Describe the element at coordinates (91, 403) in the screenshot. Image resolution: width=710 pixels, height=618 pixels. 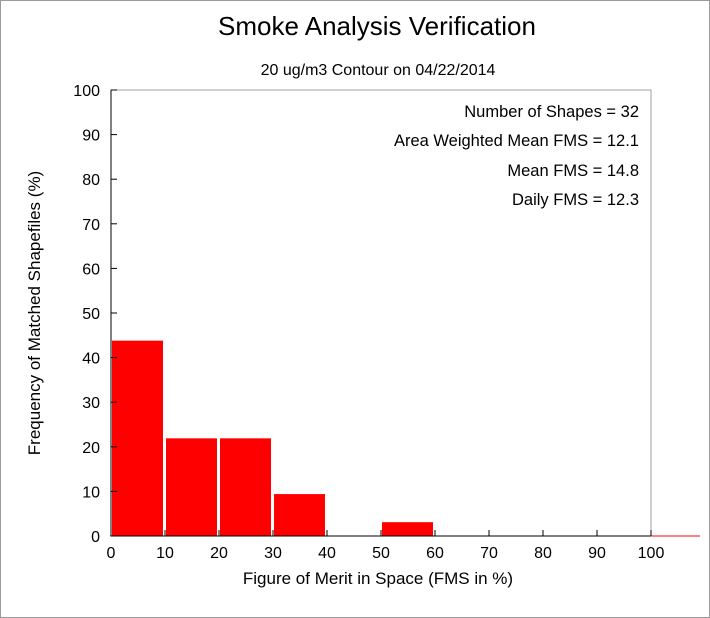
I see `y-tick-label: 30` at that location.